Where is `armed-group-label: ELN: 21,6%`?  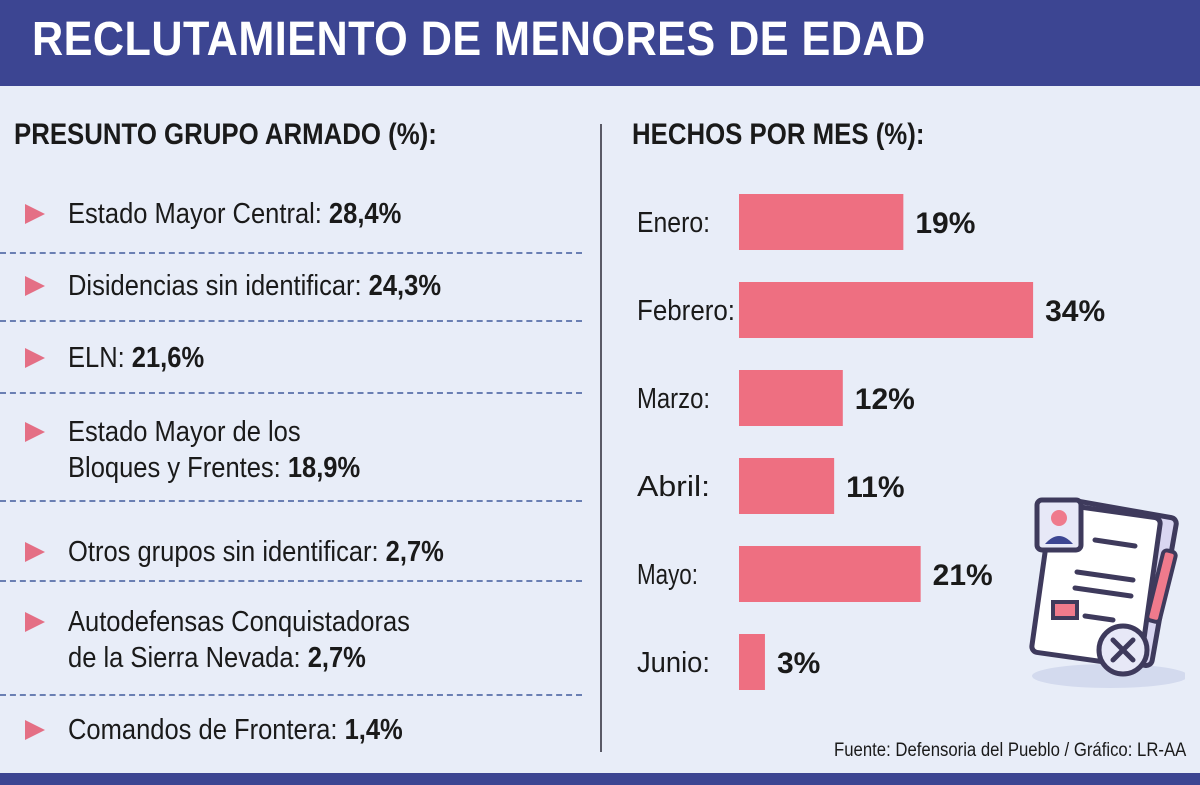 armed-group-label: ELN: 21,6% is located at coordinates (136, 358).